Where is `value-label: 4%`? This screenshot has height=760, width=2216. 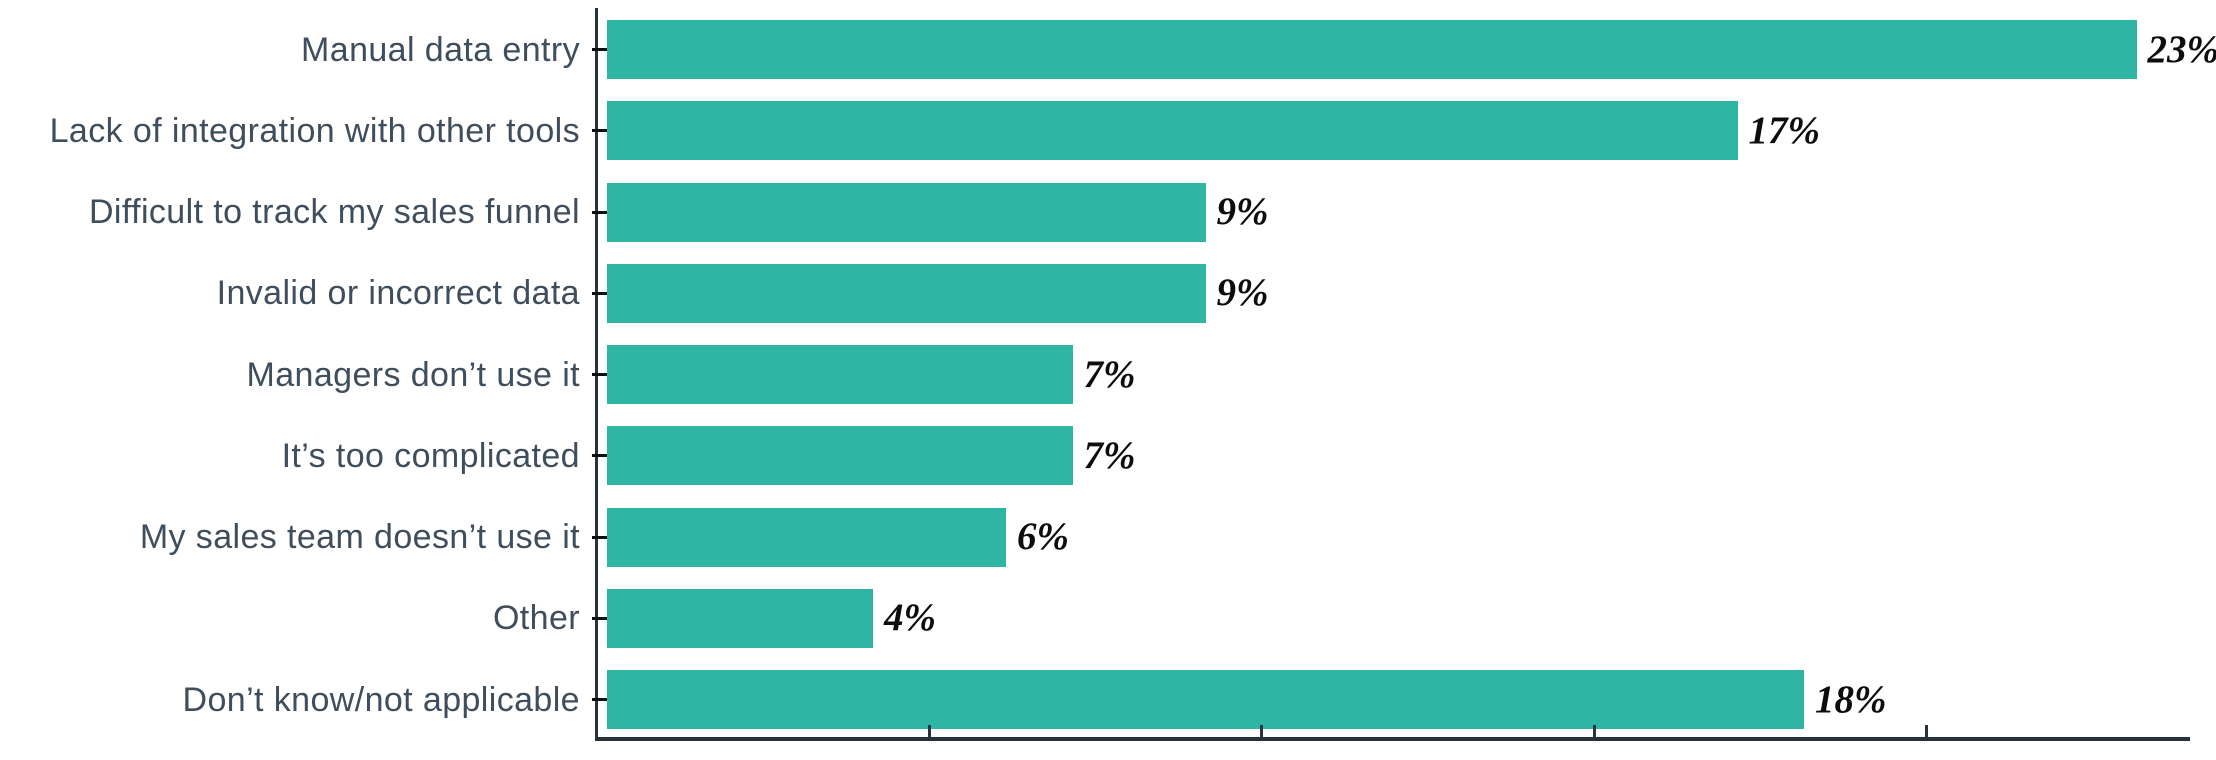
value-label: 4% is located at coordinates (910, 618).